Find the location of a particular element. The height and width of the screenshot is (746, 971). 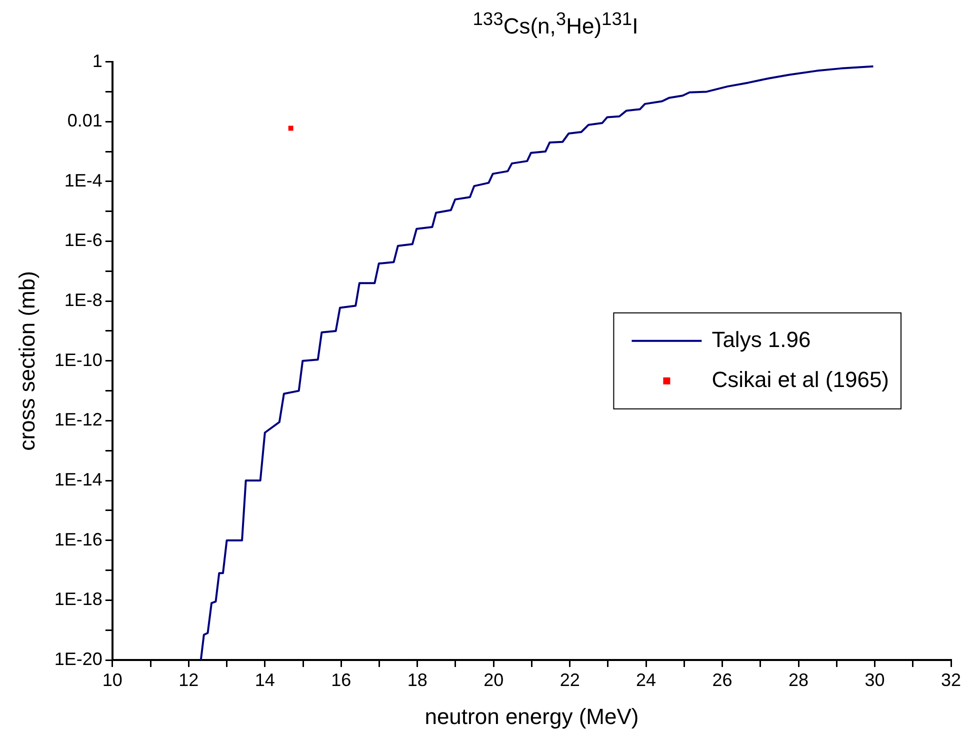

x-tick-label: 12 is located at coordinates (188, 680).